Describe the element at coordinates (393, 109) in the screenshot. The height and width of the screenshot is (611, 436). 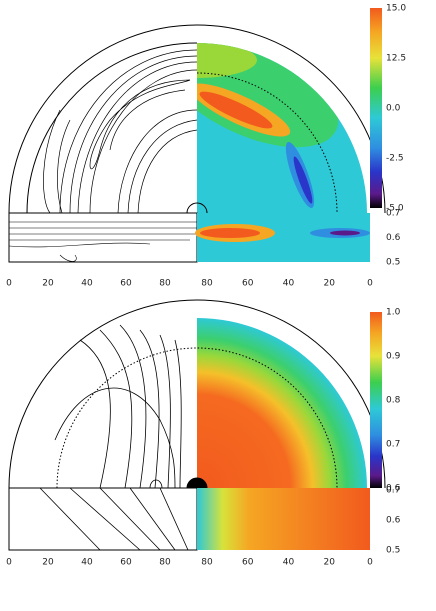
I see `colorbar-label: 0.0` at that location.